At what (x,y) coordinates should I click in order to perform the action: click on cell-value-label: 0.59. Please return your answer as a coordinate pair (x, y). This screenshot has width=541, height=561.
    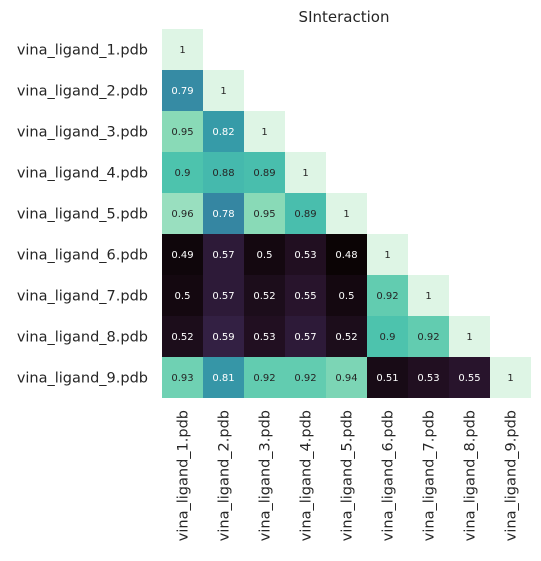
    Looking at the image, I should click on (223, 337).